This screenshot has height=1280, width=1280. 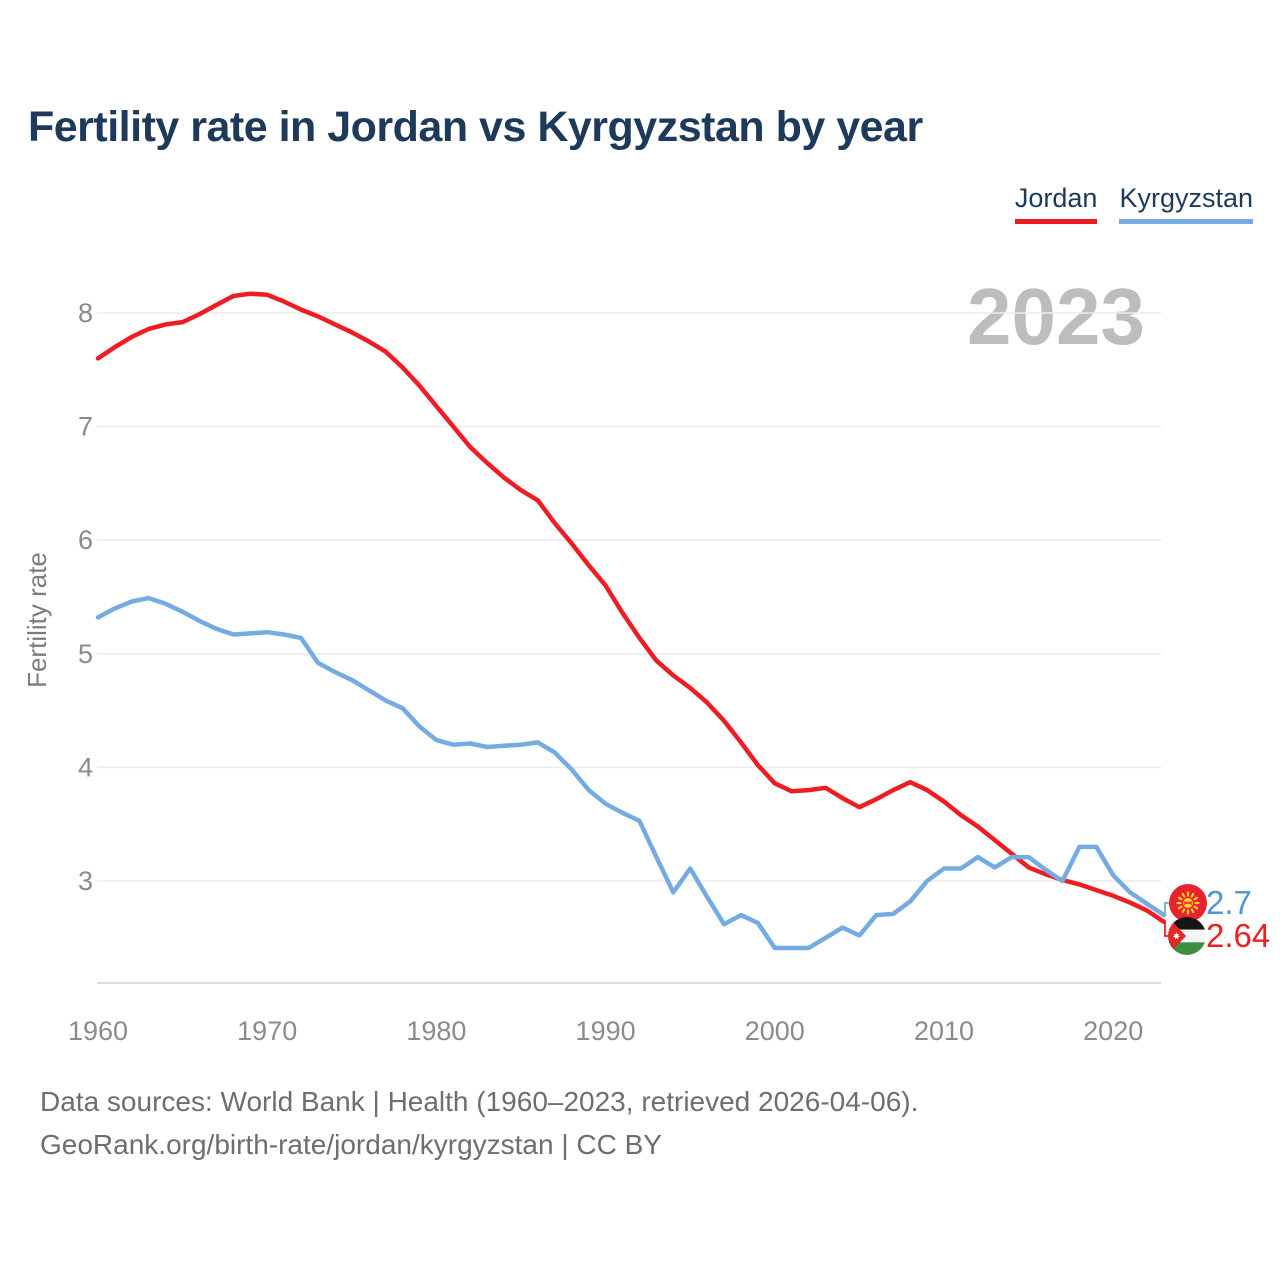 What do you see at coordinates (85, 313) in the screenshot?
I see `y-tick-label-8: 8` at bounding box center [85, 313].